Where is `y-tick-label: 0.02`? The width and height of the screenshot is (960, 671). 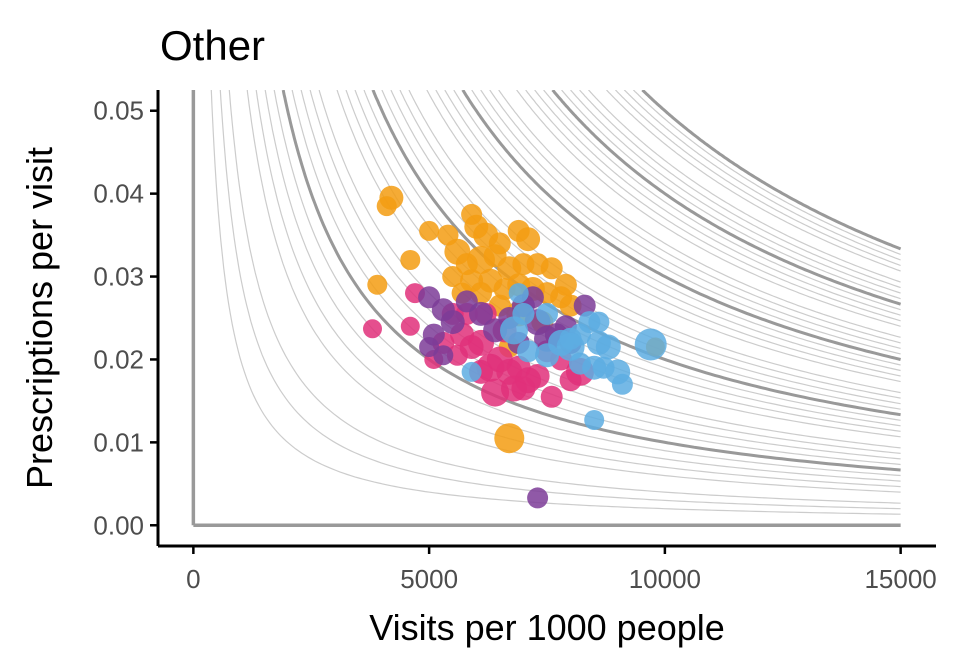
y-tick-label: 0.02 is located at coordinates (118, 359).